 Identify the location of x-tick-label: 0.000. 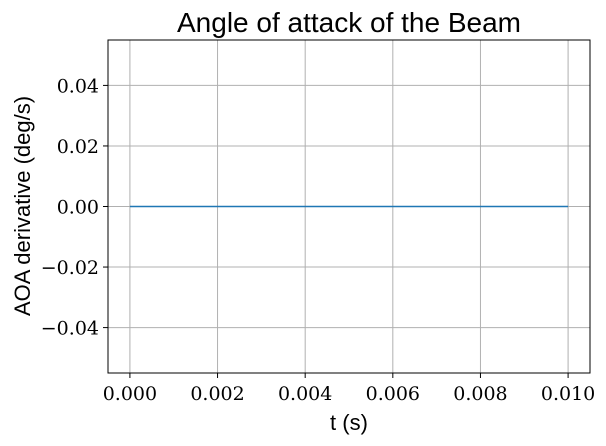
(130, 394).